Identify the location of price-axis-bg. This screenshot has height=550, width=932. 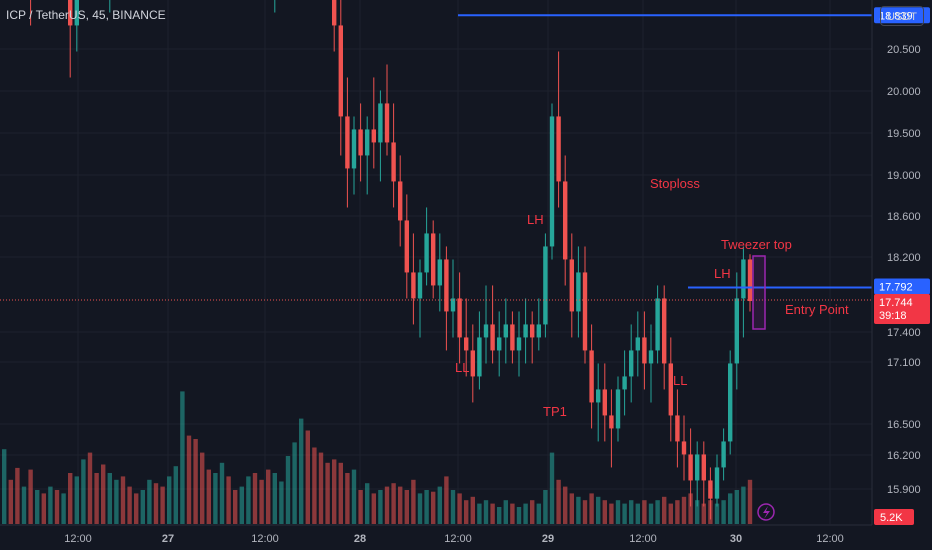
(902, 275).